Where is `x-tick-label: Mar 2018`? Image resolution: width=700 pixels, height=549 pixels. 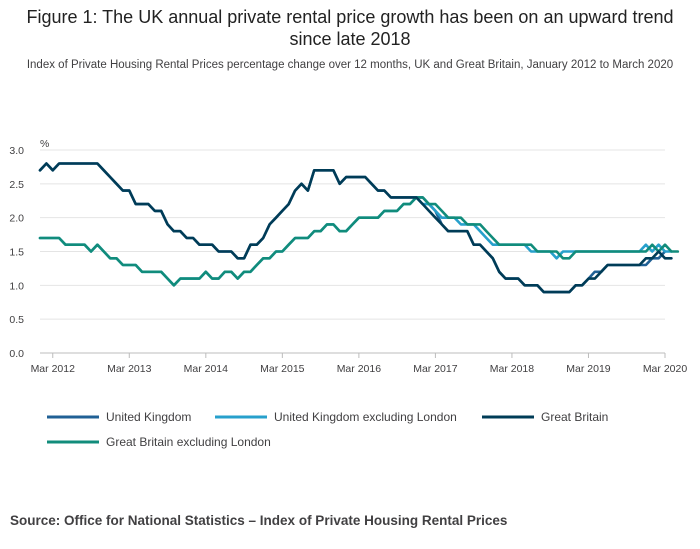
x-tick-label: Mar 2018 is located at coordinates (512, 369).